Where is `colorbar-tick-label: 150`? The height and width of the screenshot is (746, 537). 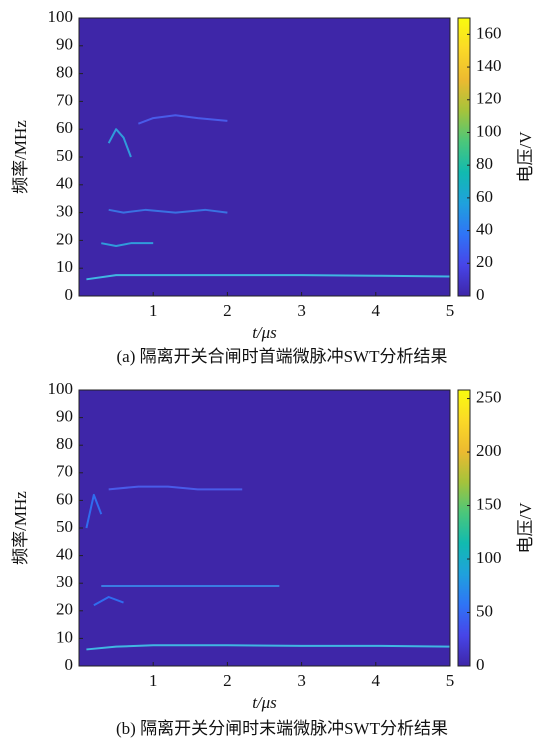
colorbar-tick-label: 150 is located at coordinates (489, 503).